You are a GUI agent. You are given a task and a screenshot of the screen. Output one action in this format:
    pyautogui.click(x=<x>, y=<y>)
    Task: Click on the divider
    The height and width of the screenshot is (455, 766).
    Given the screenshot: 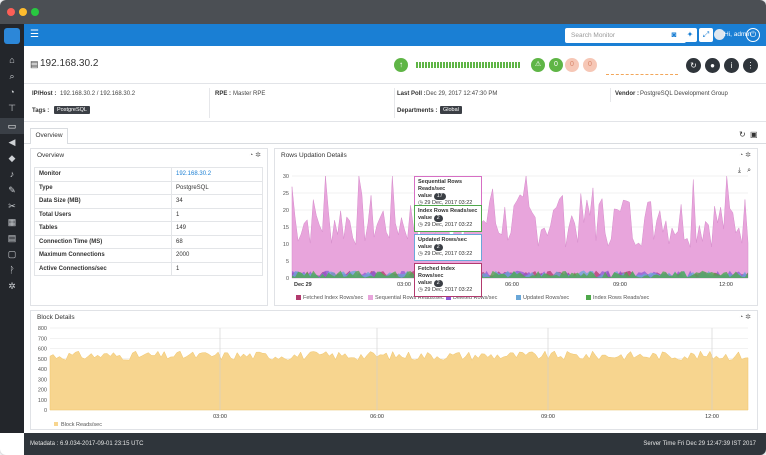 What is the action you would take?
    pyautogui.click(x=394, y=103)
    